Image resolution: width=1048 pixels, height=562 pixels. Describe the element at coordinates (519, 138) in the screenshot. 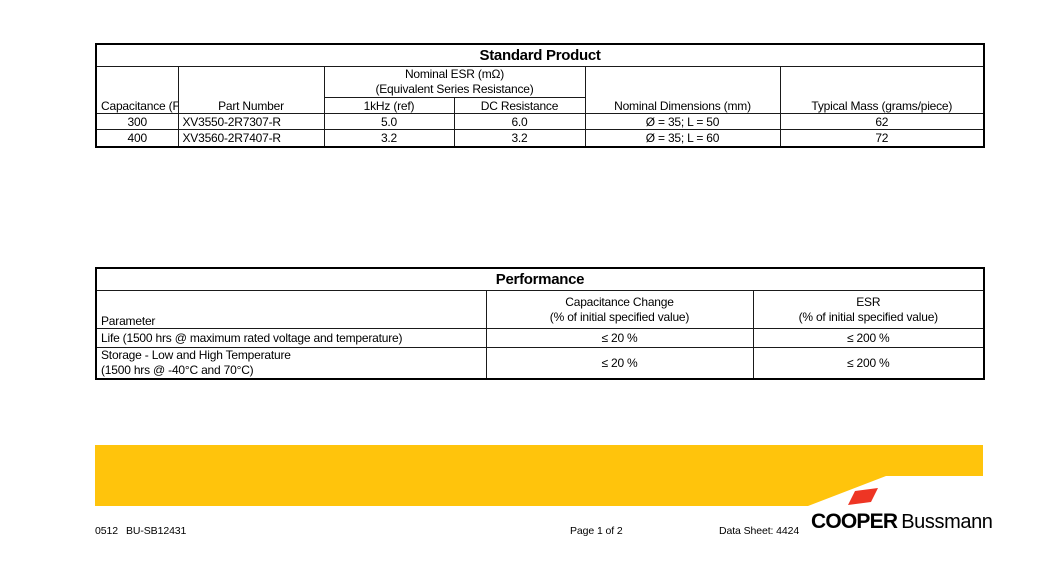

I see `cell-esr-dc: 3.2` at that location.